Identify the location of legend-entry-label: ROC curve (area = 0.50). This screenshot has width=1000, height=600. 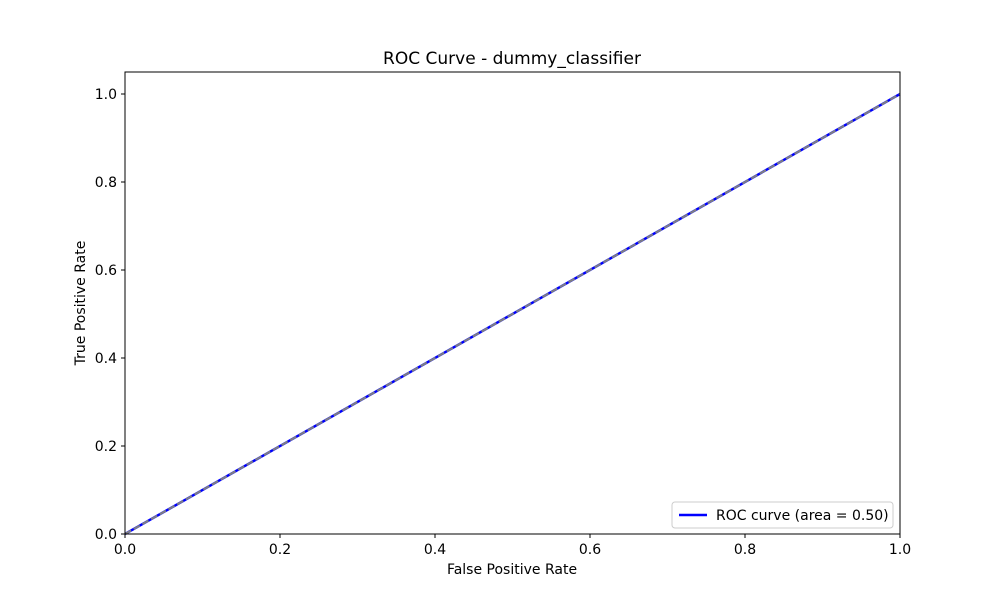
(802, 516).